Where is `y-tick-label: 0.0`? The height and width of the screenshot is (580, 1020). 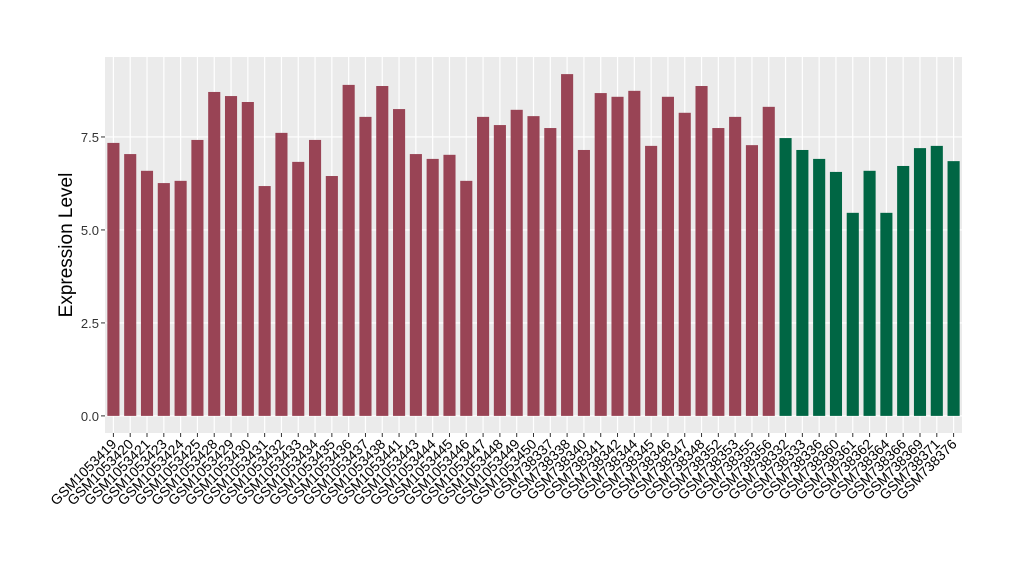 y-tick-label: 0.0 is located at coordinates (90, 416).